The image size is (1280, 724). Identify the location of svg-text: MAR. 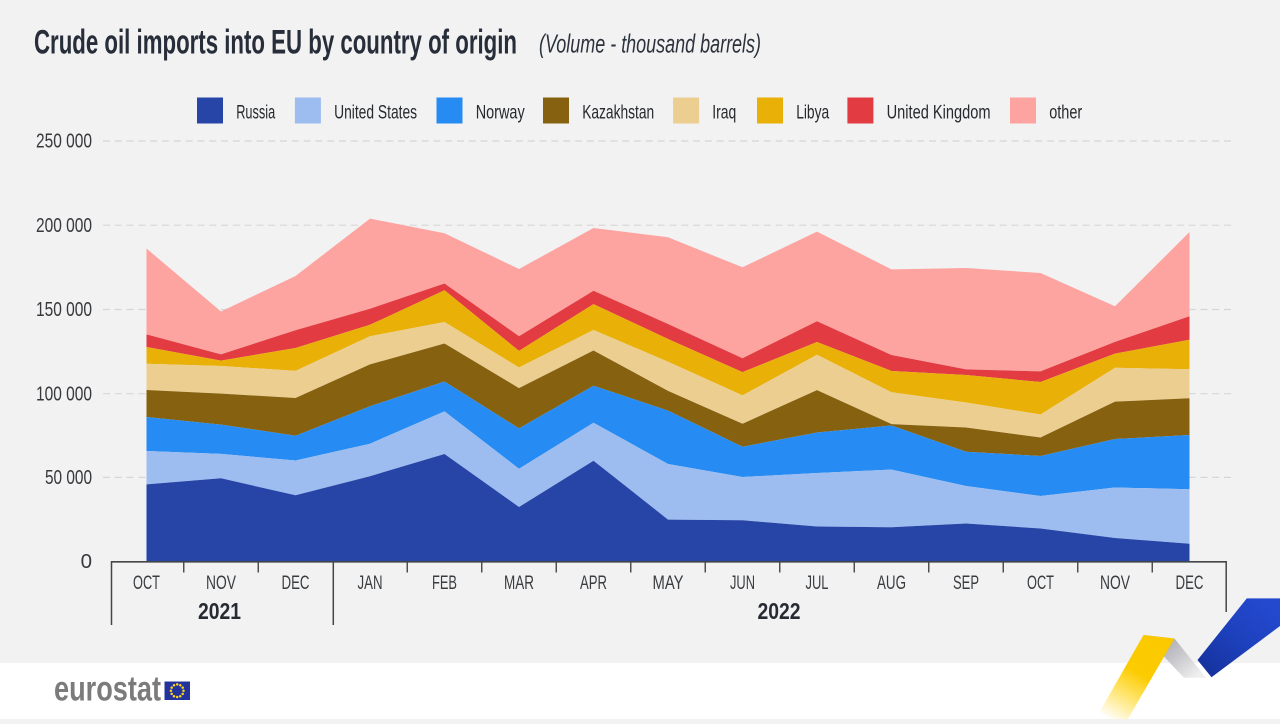
(519, 583).